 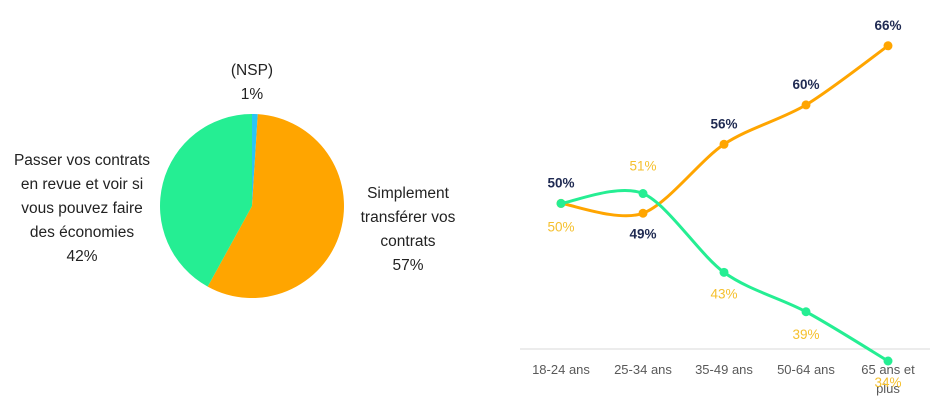 I want to click on x-tick-label-line: 35-49 ans, so click(x=724, y=369).